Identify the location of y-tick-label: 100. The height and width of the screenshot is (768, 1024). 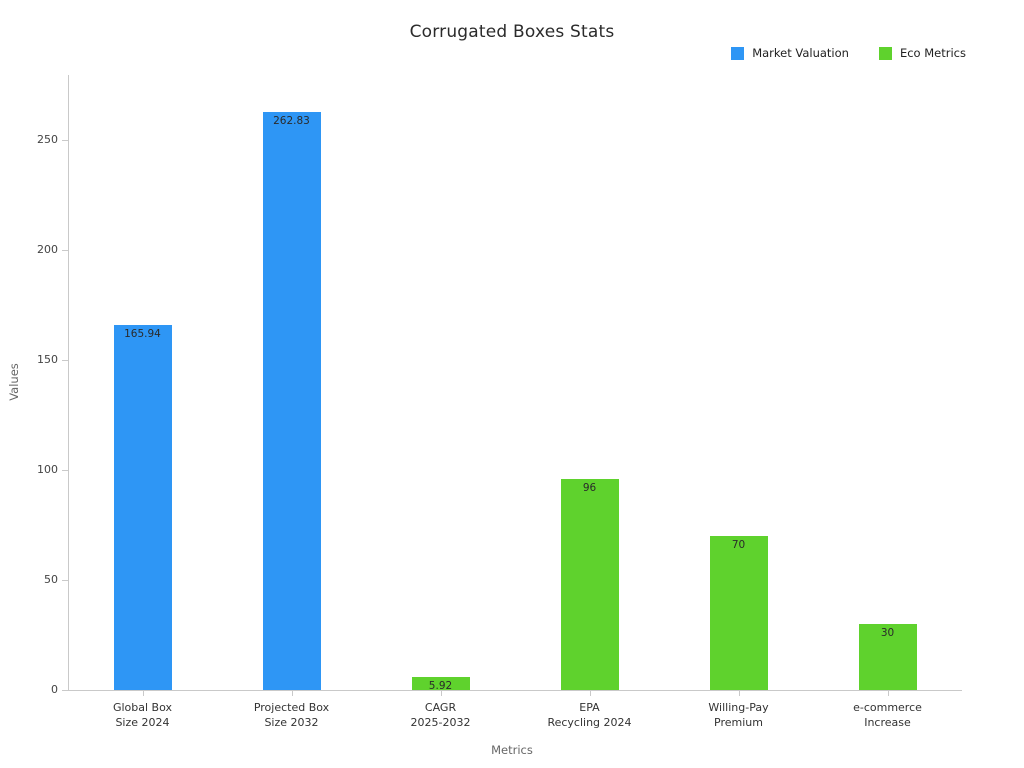
(47, 469).